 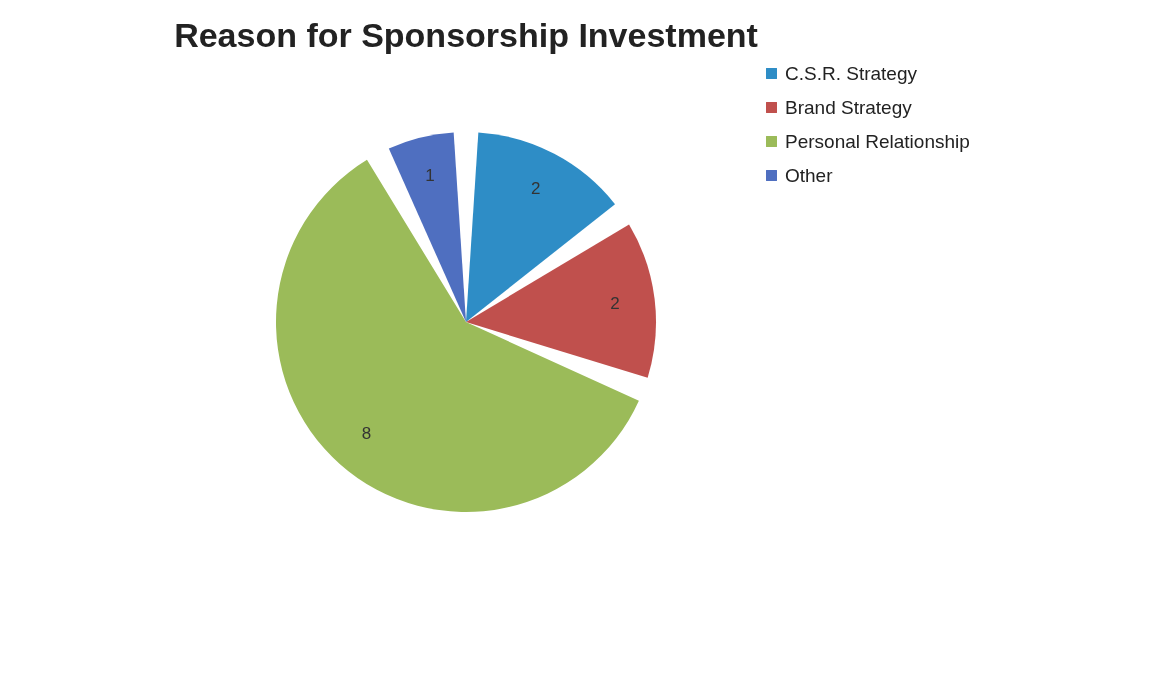 What do you see at coordinates (809, 175) in the screenshot?
I see `legend-label: Other` at bounding box center [809, 175].